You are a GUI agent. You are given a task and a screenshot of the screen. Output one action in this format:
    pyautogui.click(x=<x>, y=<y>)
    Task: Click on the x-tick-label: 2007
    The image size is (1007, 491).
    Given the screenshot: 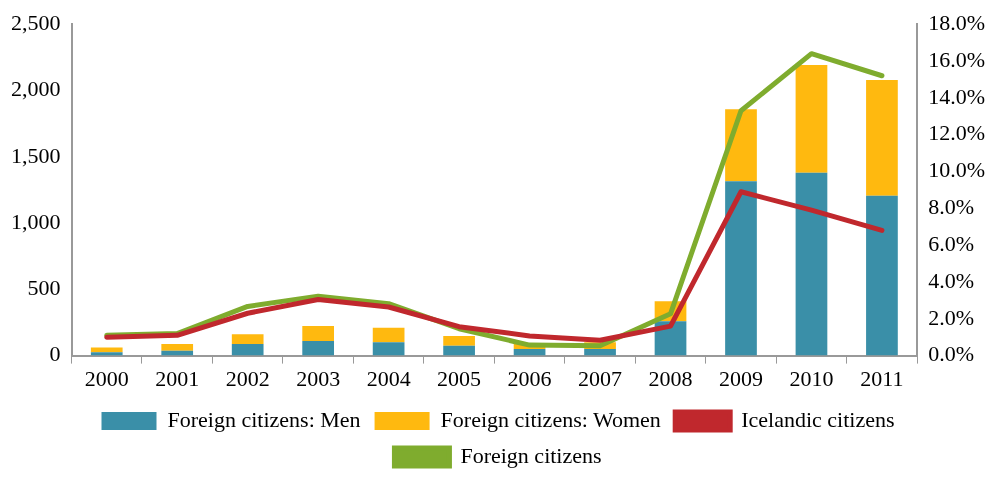 What is the action you would take?
    pyautogui.click(x=600, y=378)
    